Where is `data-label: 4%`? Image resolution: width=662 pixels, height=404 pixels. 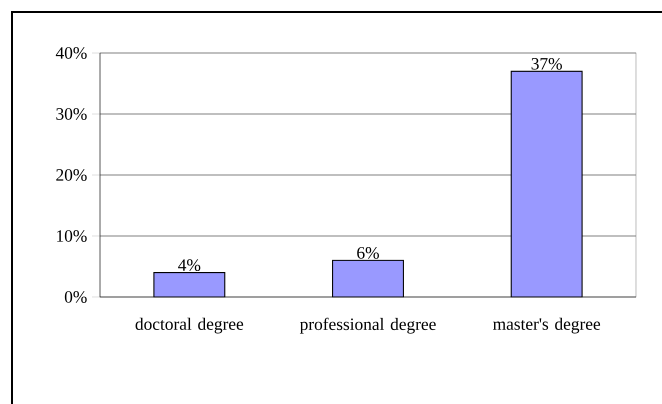 data-label: 4% is located at coordinates (189, 265).